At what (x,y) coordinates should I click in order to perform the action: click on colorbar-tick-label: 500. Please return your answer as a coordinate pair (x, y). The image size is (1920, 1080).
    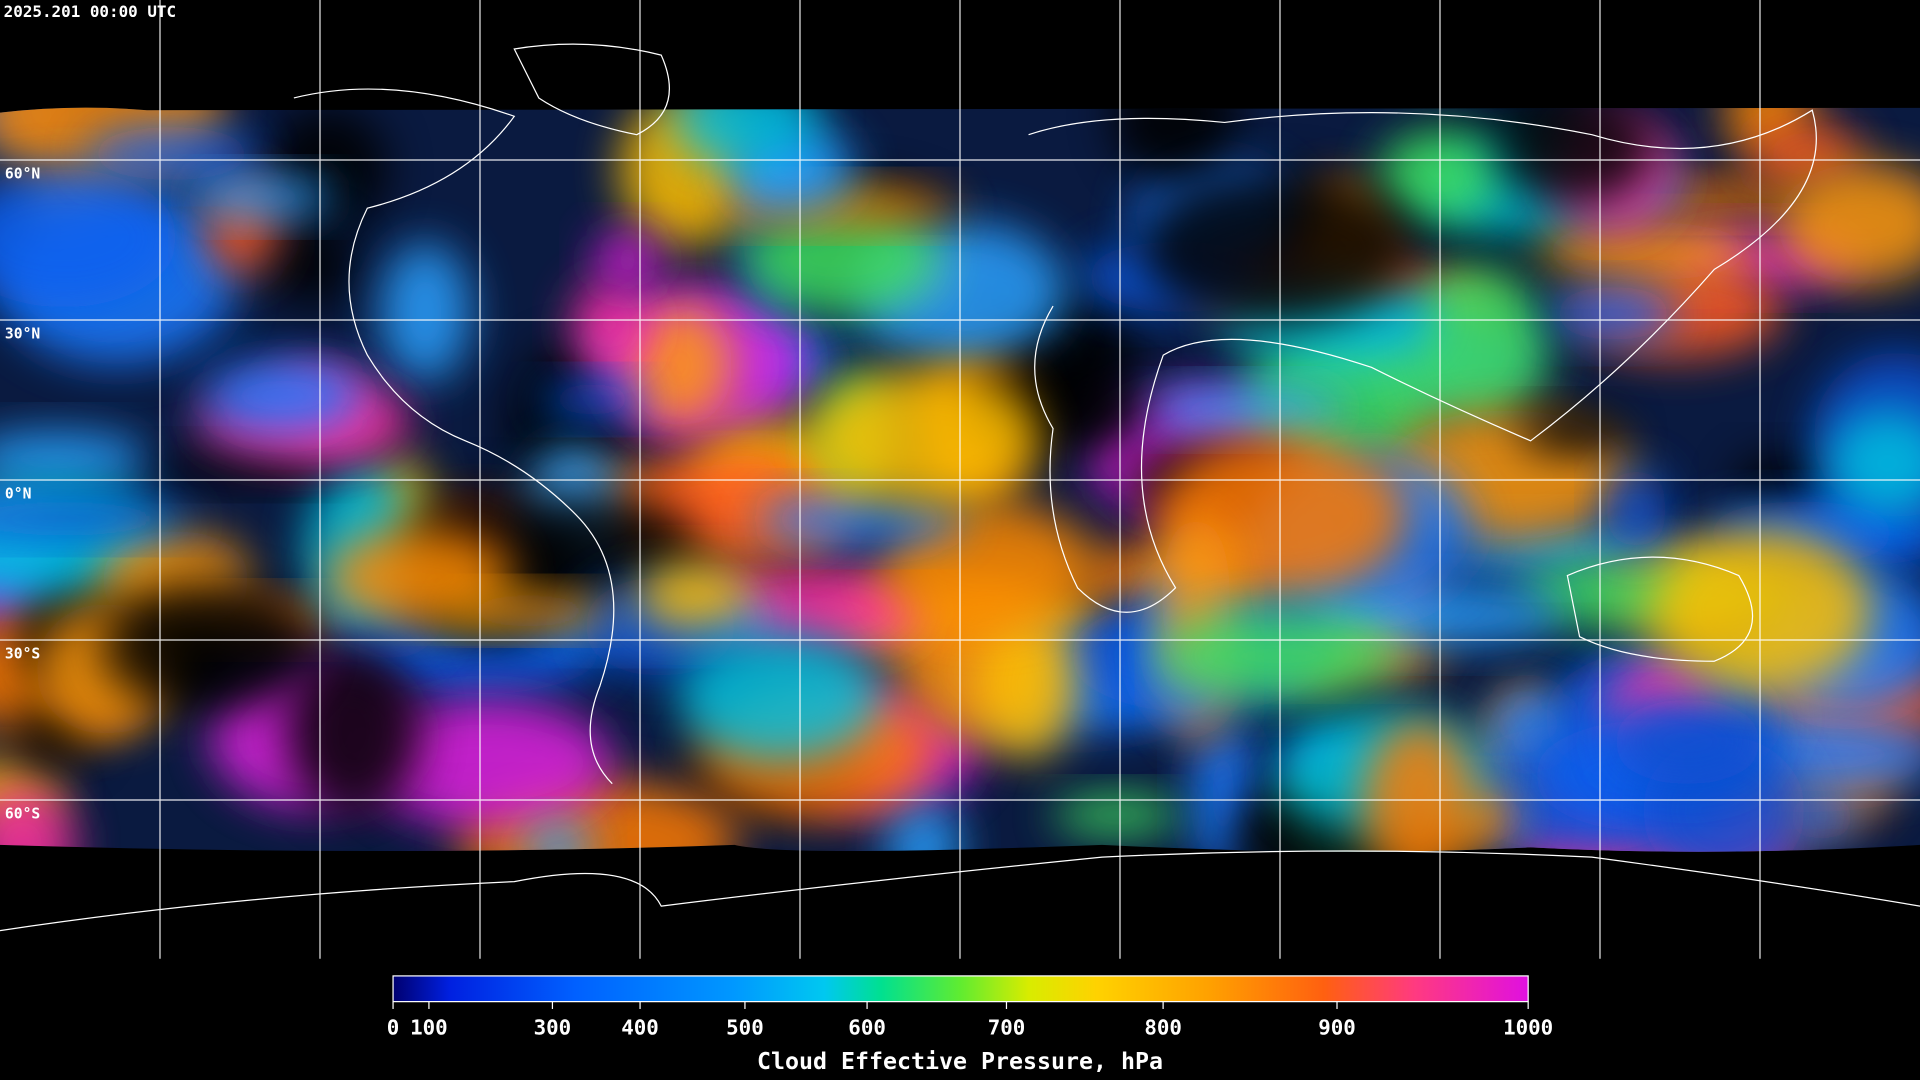
    Looking at the image, I should click on (745, 1028).